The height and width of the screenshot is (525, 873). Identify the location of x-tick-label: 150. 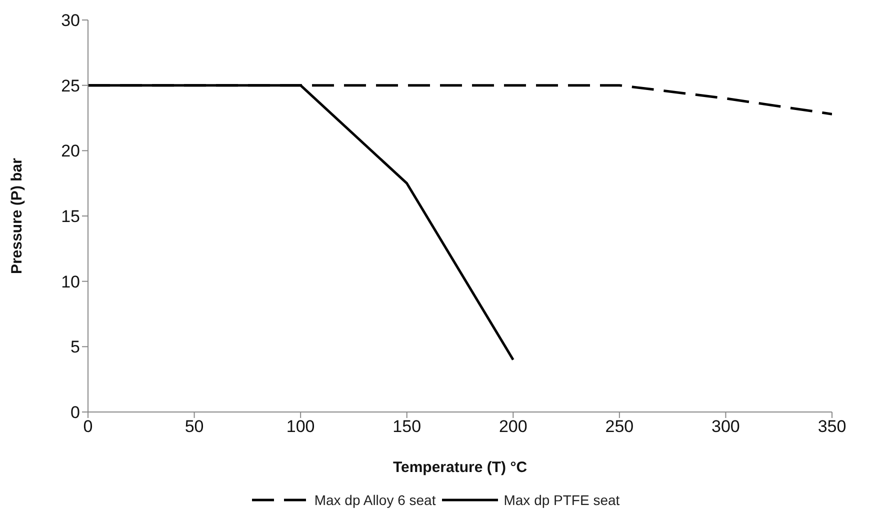
(407, 426).